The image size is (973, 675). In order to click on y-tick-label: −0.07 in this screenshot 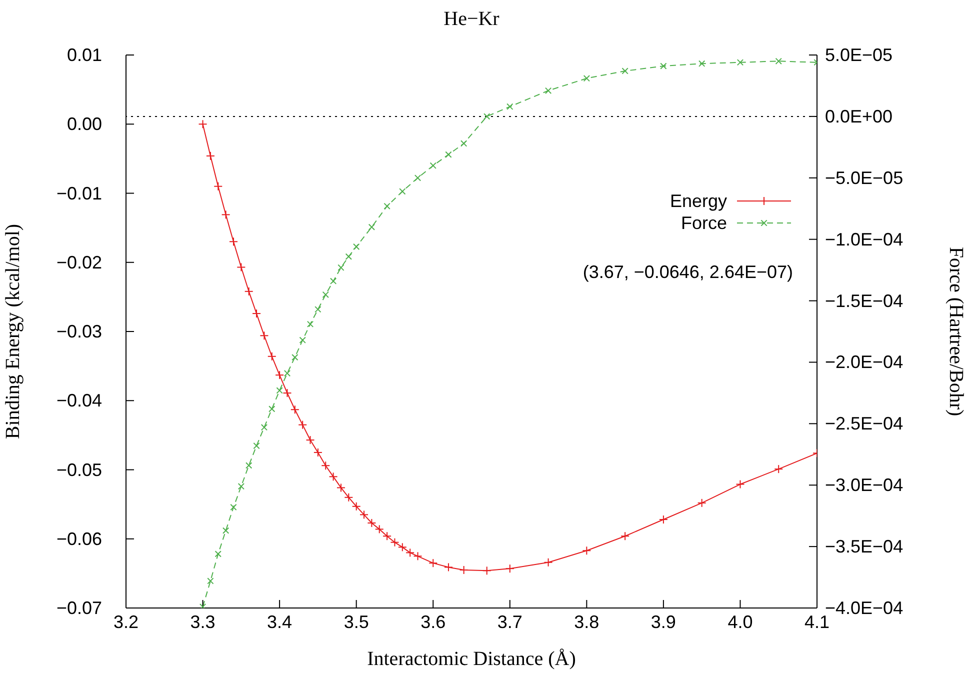, I will do `click(79, 608)`.